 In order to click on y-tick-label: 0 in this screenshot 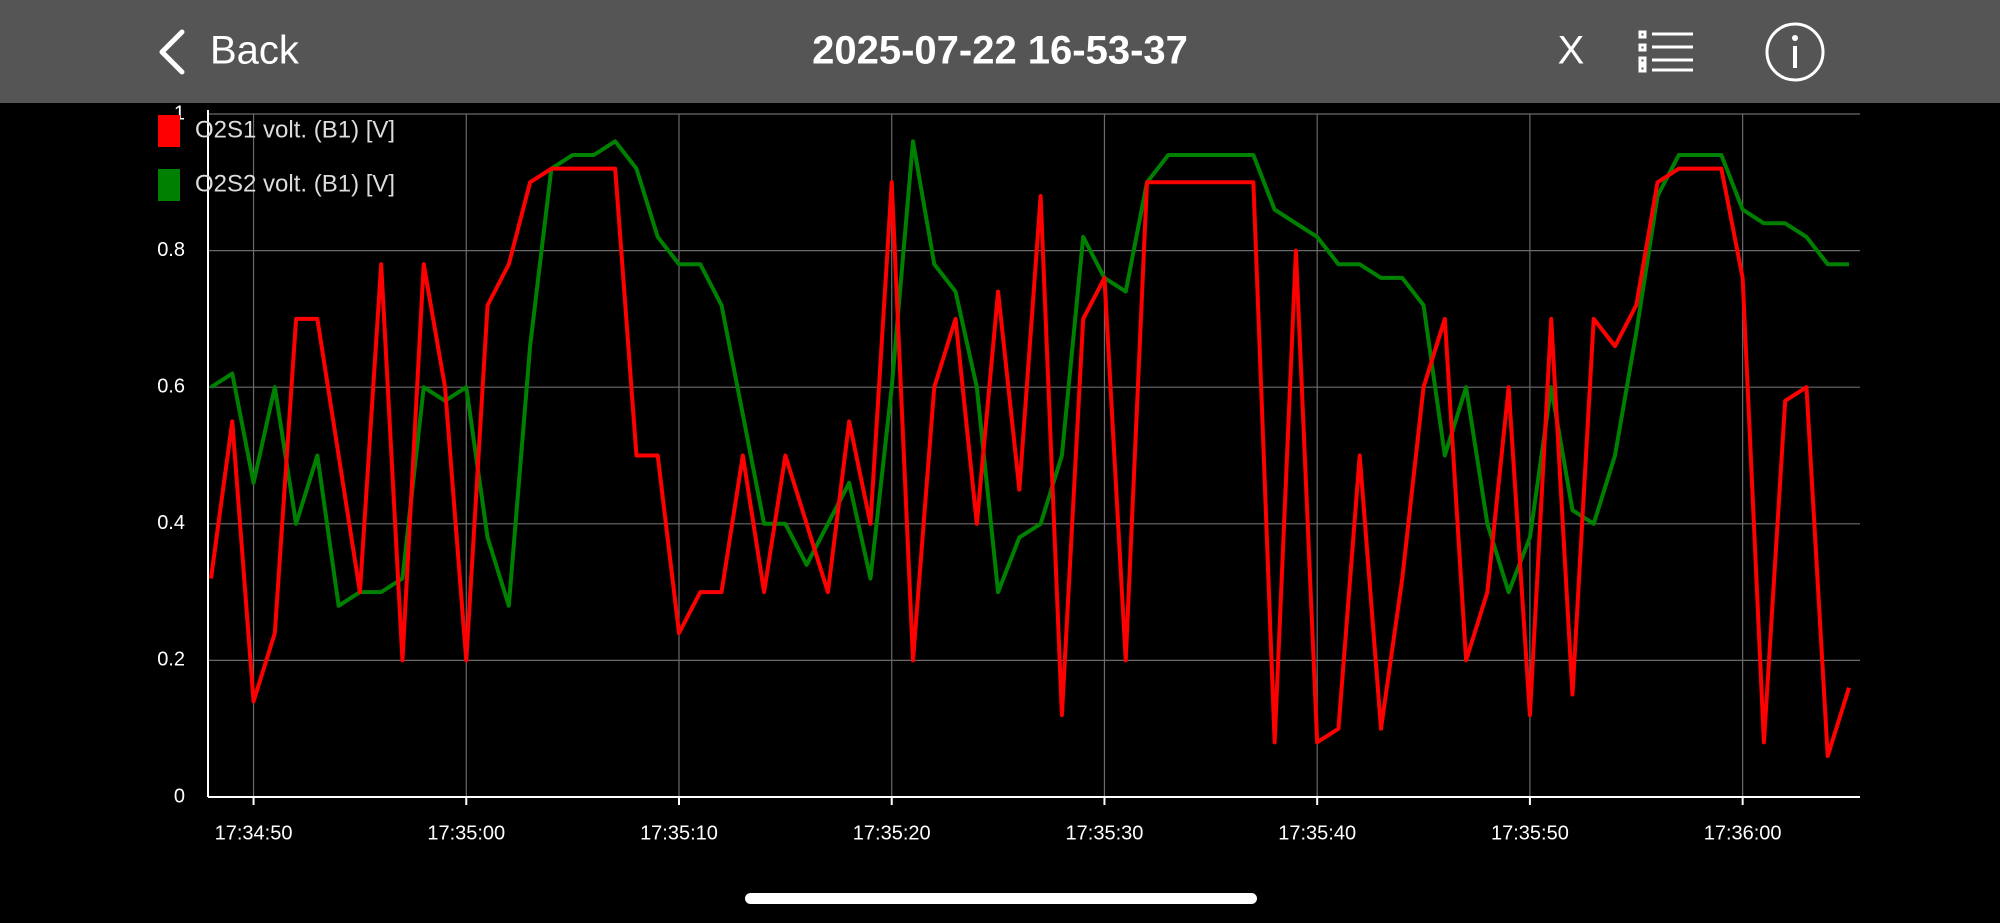, I will do `click(179, 796)`.